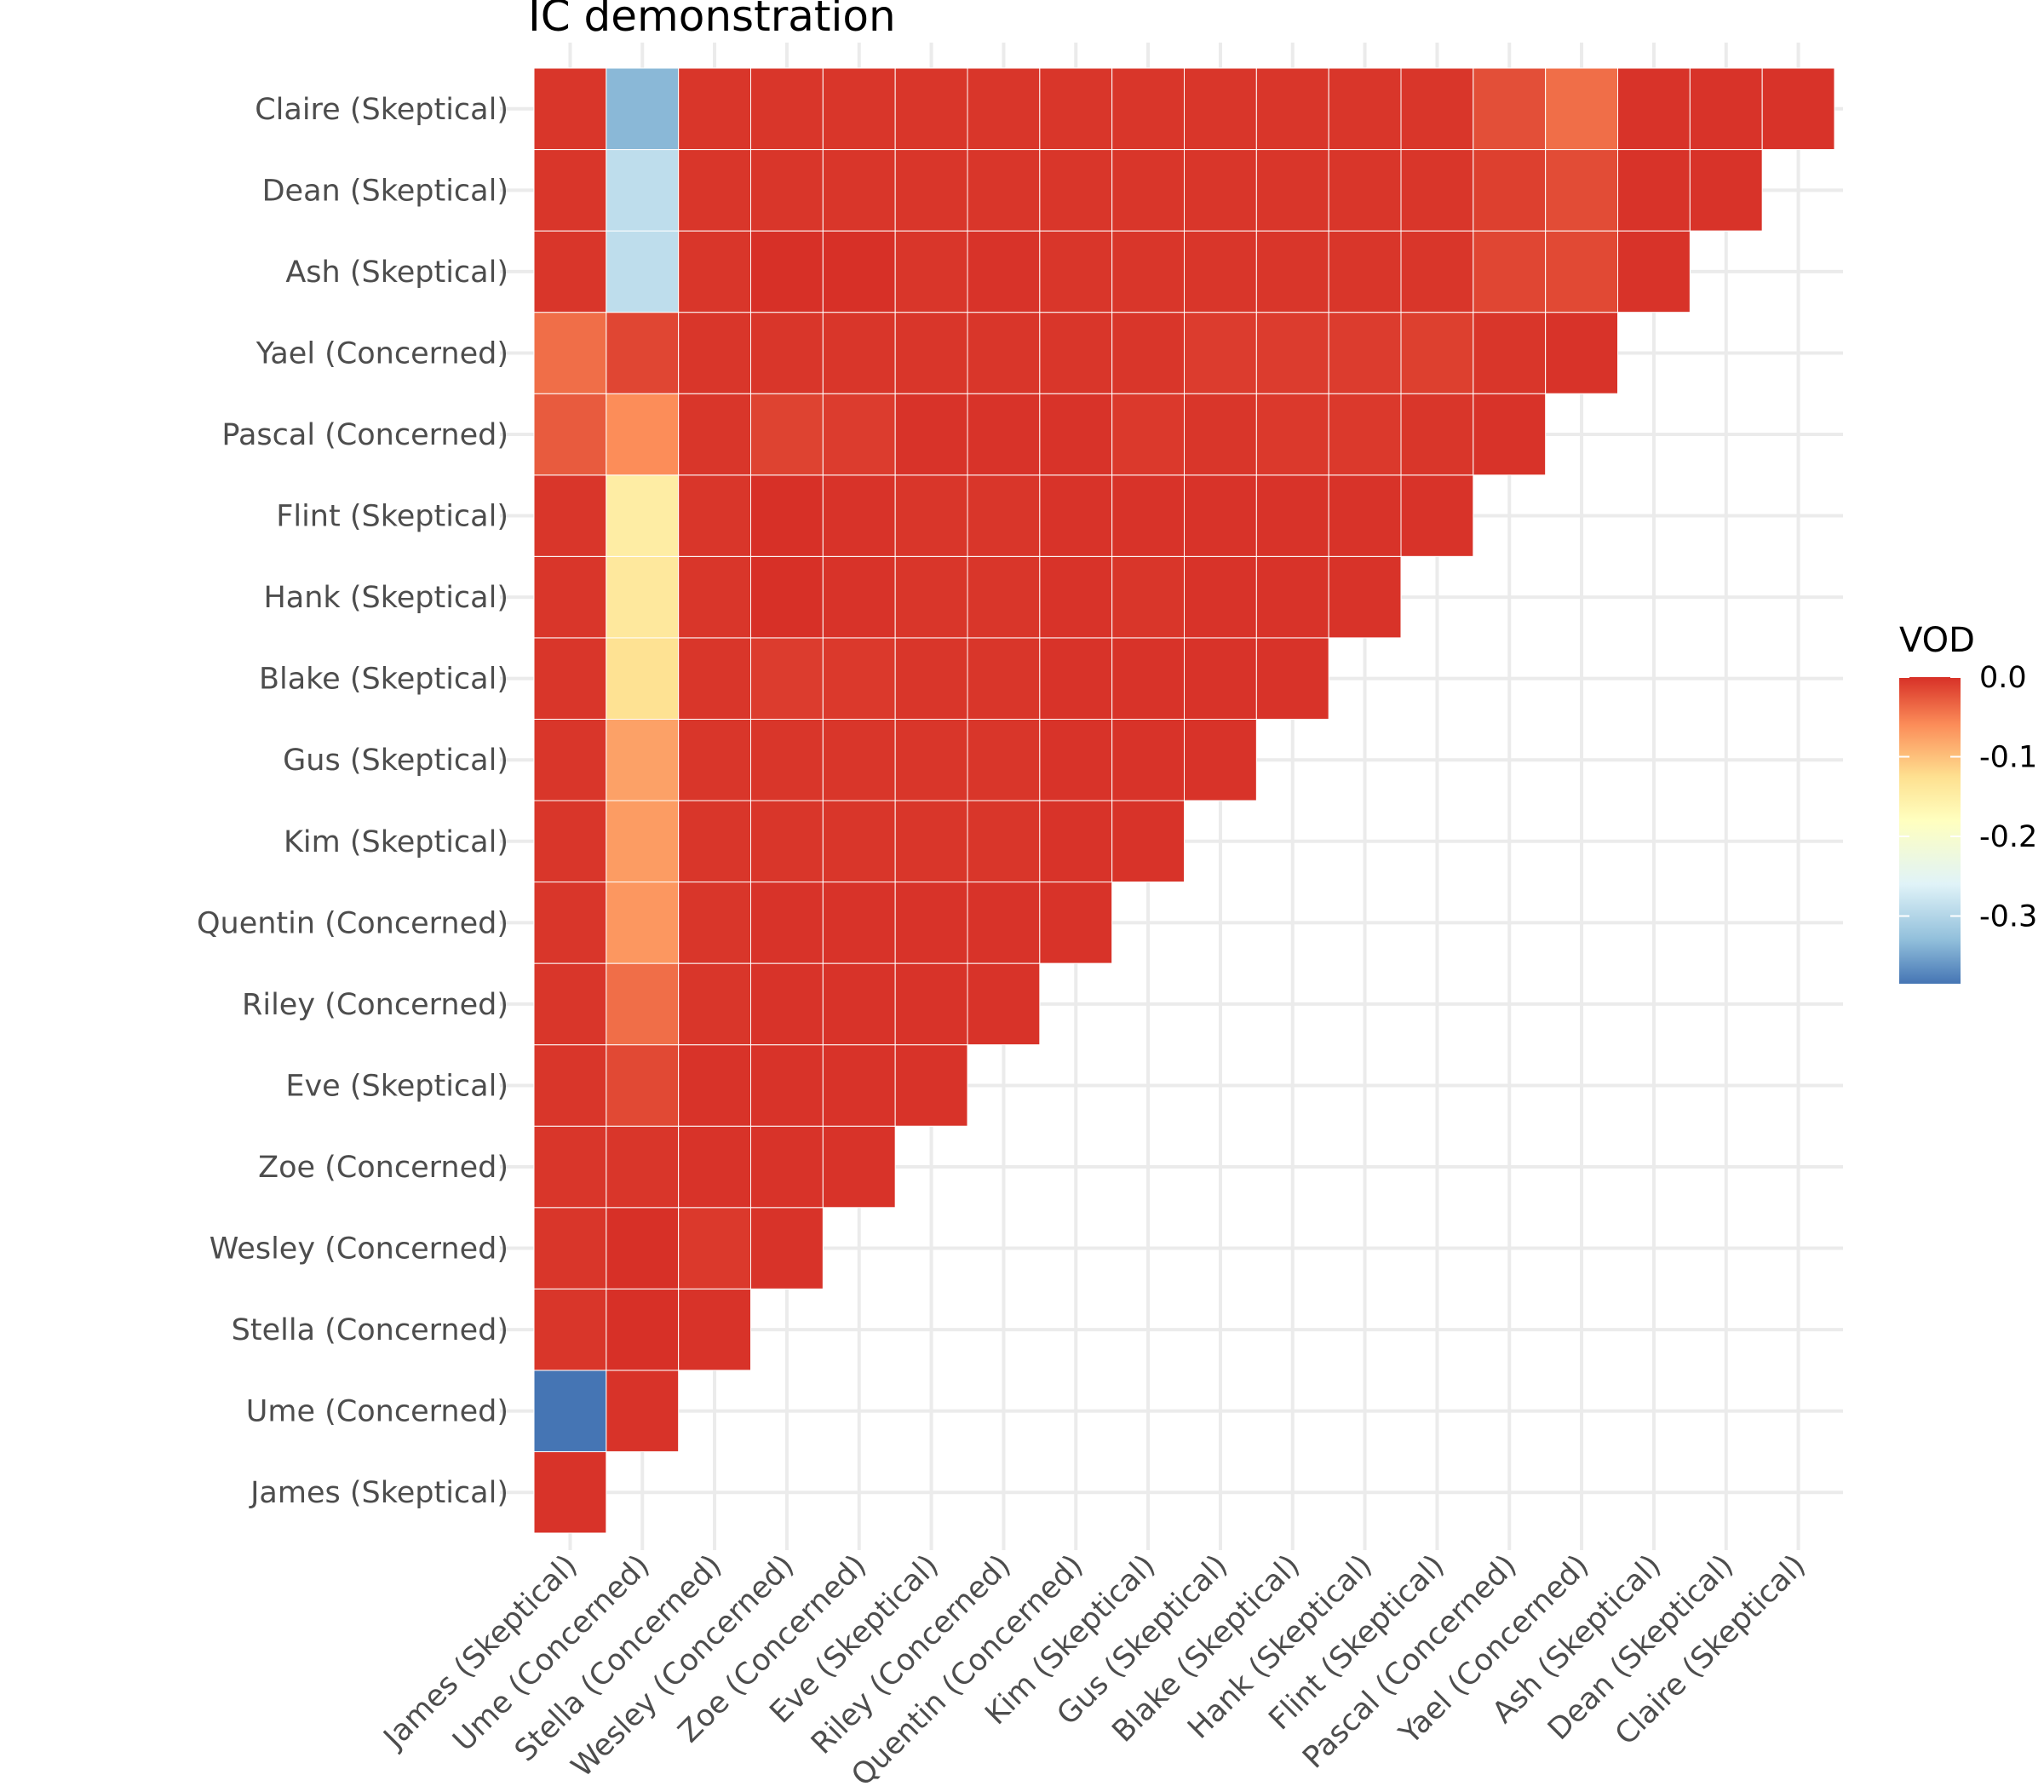  What do you see at coordinates (1930, 830) in the screenshot?
I see `legend-color-bar` at bounding box center [1930, 830].